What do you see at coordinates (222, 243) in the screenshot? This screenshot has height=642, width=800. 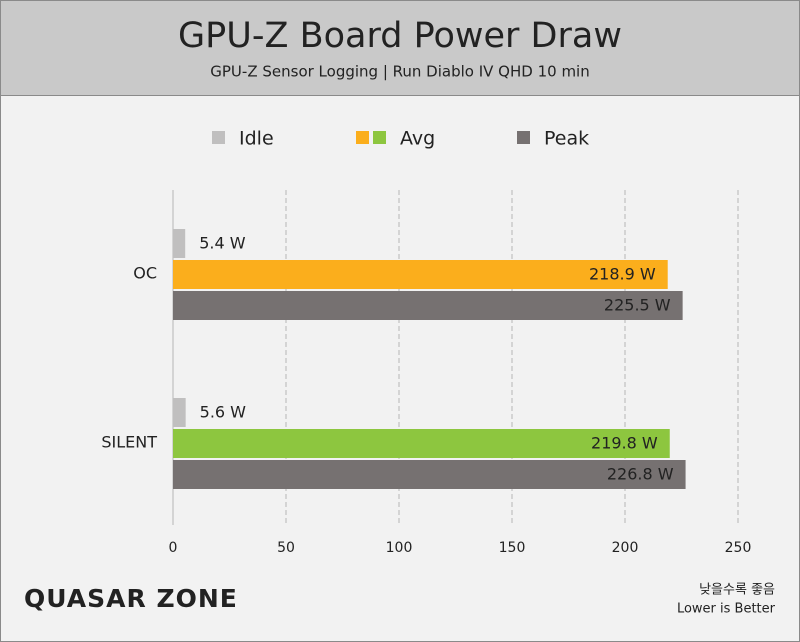 I see `data-label: 5.4 W` at bounding box center [222, 243].